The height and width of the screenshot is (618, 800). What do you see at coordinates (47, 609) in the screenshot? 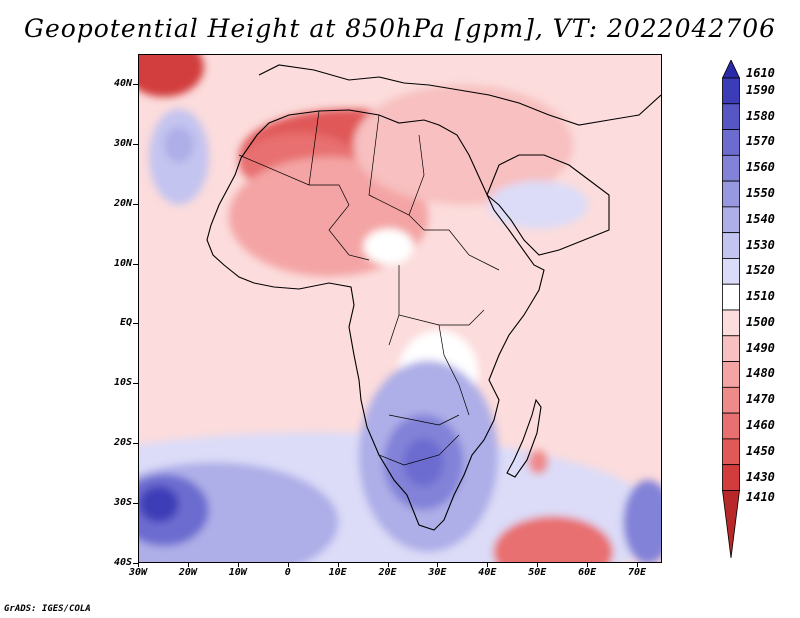
I see `grads-credit: GrADS: IGES/COLA` at bounding box center [47, 609].